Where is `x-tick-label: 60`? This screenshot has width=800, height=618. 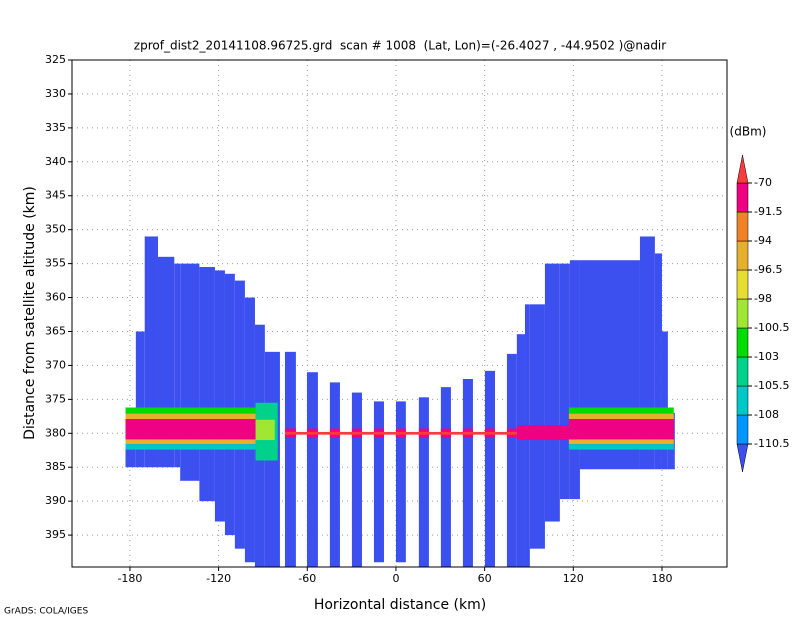 x-tick-label: 60 is located at coordinates (485, 578).